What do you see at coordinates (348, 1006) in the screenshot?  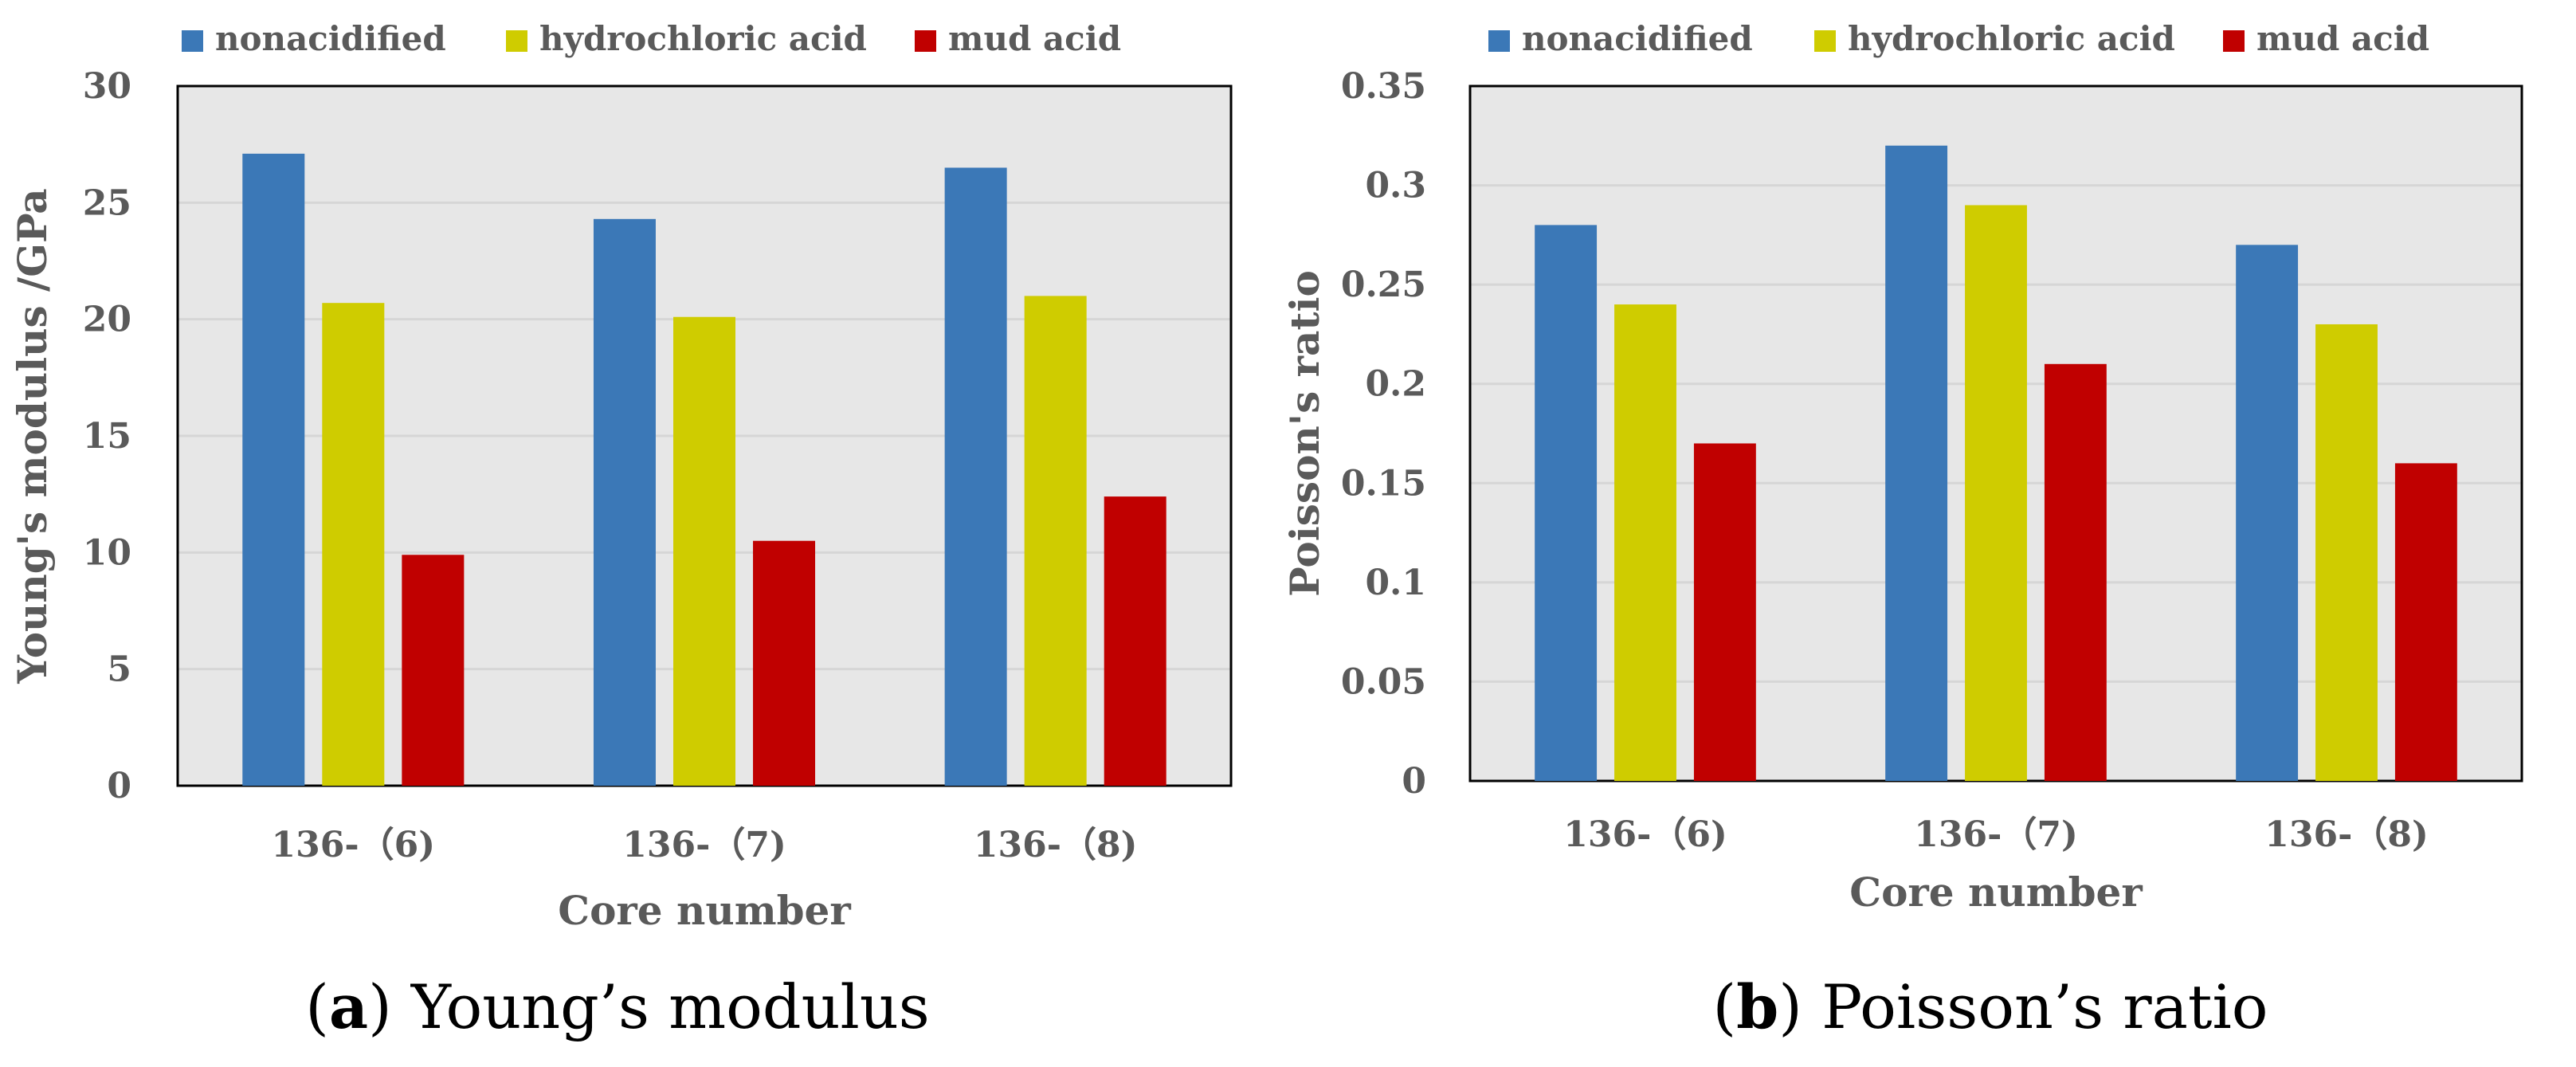 I see `caption-letter: a` at bounding box center [348, 1006].